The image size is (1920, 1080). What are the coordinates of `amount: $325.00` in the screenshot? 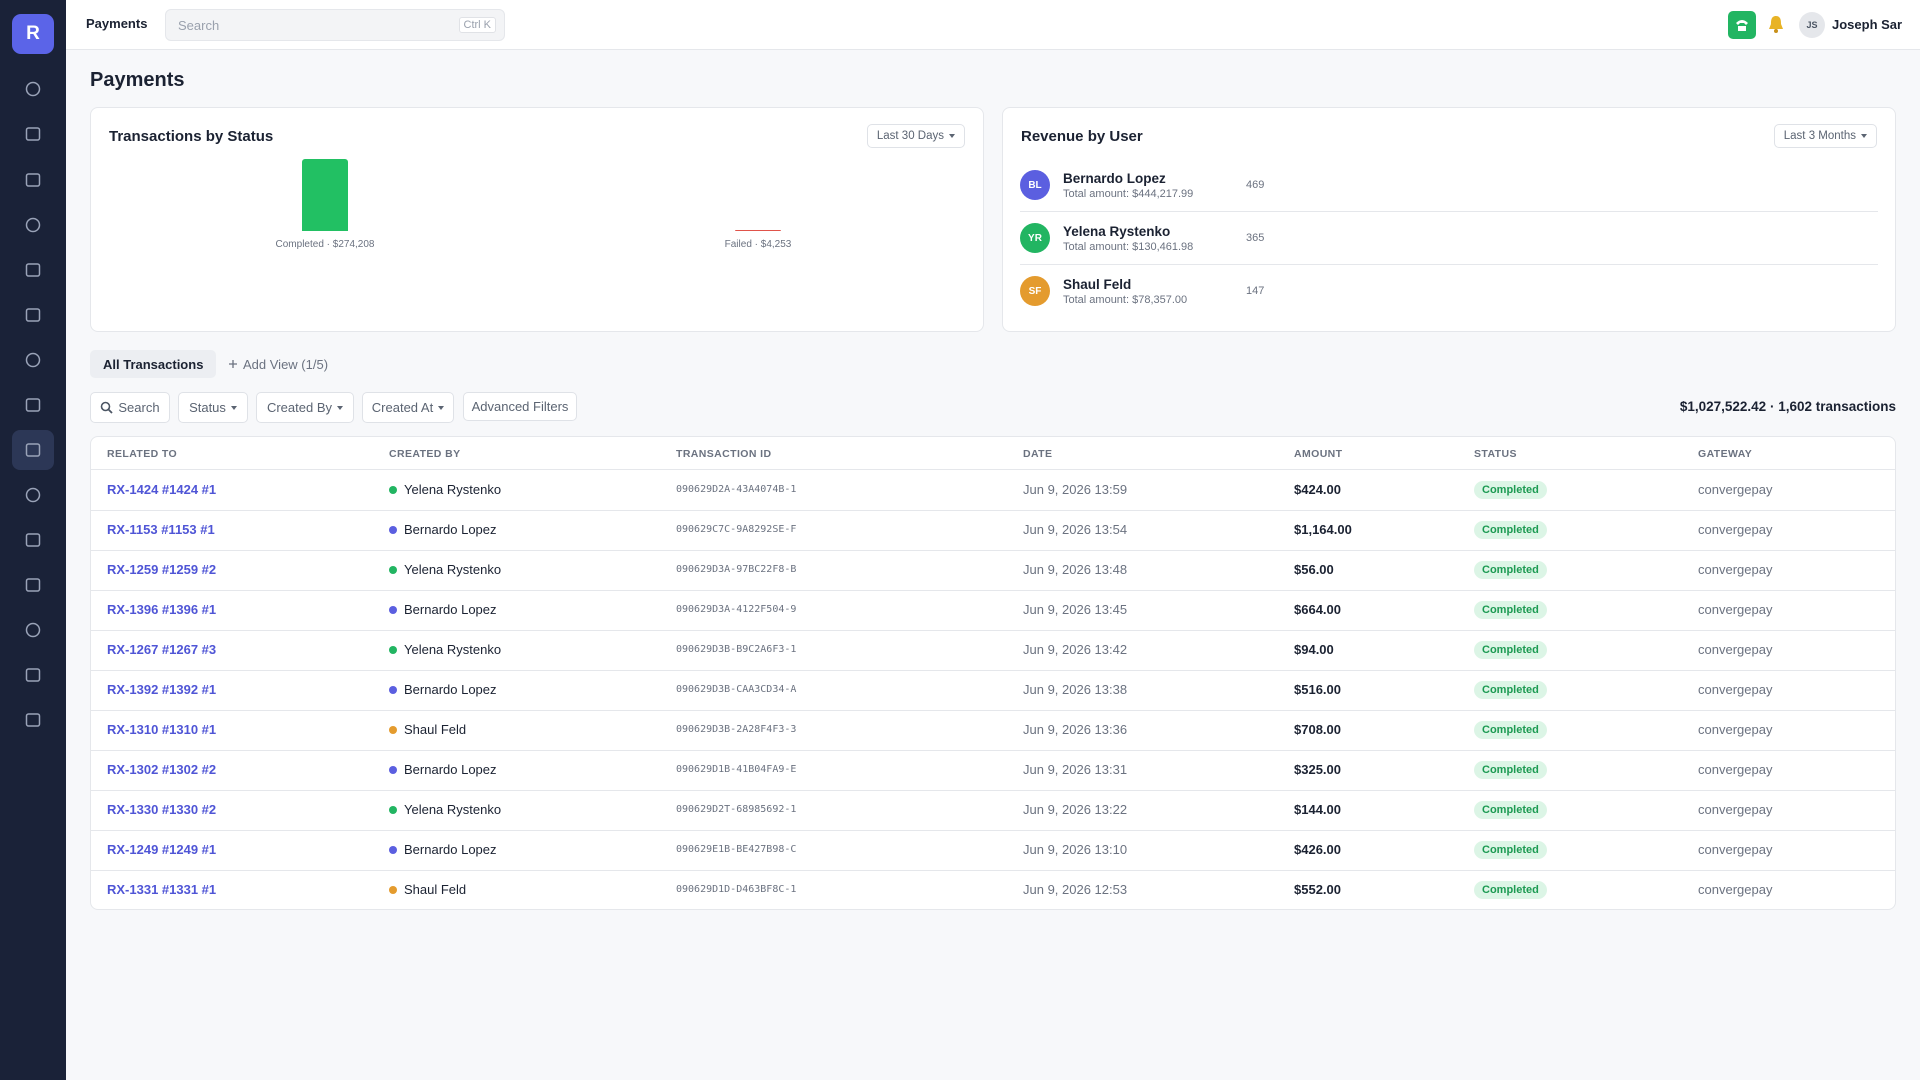 It's located at (1317, 769).